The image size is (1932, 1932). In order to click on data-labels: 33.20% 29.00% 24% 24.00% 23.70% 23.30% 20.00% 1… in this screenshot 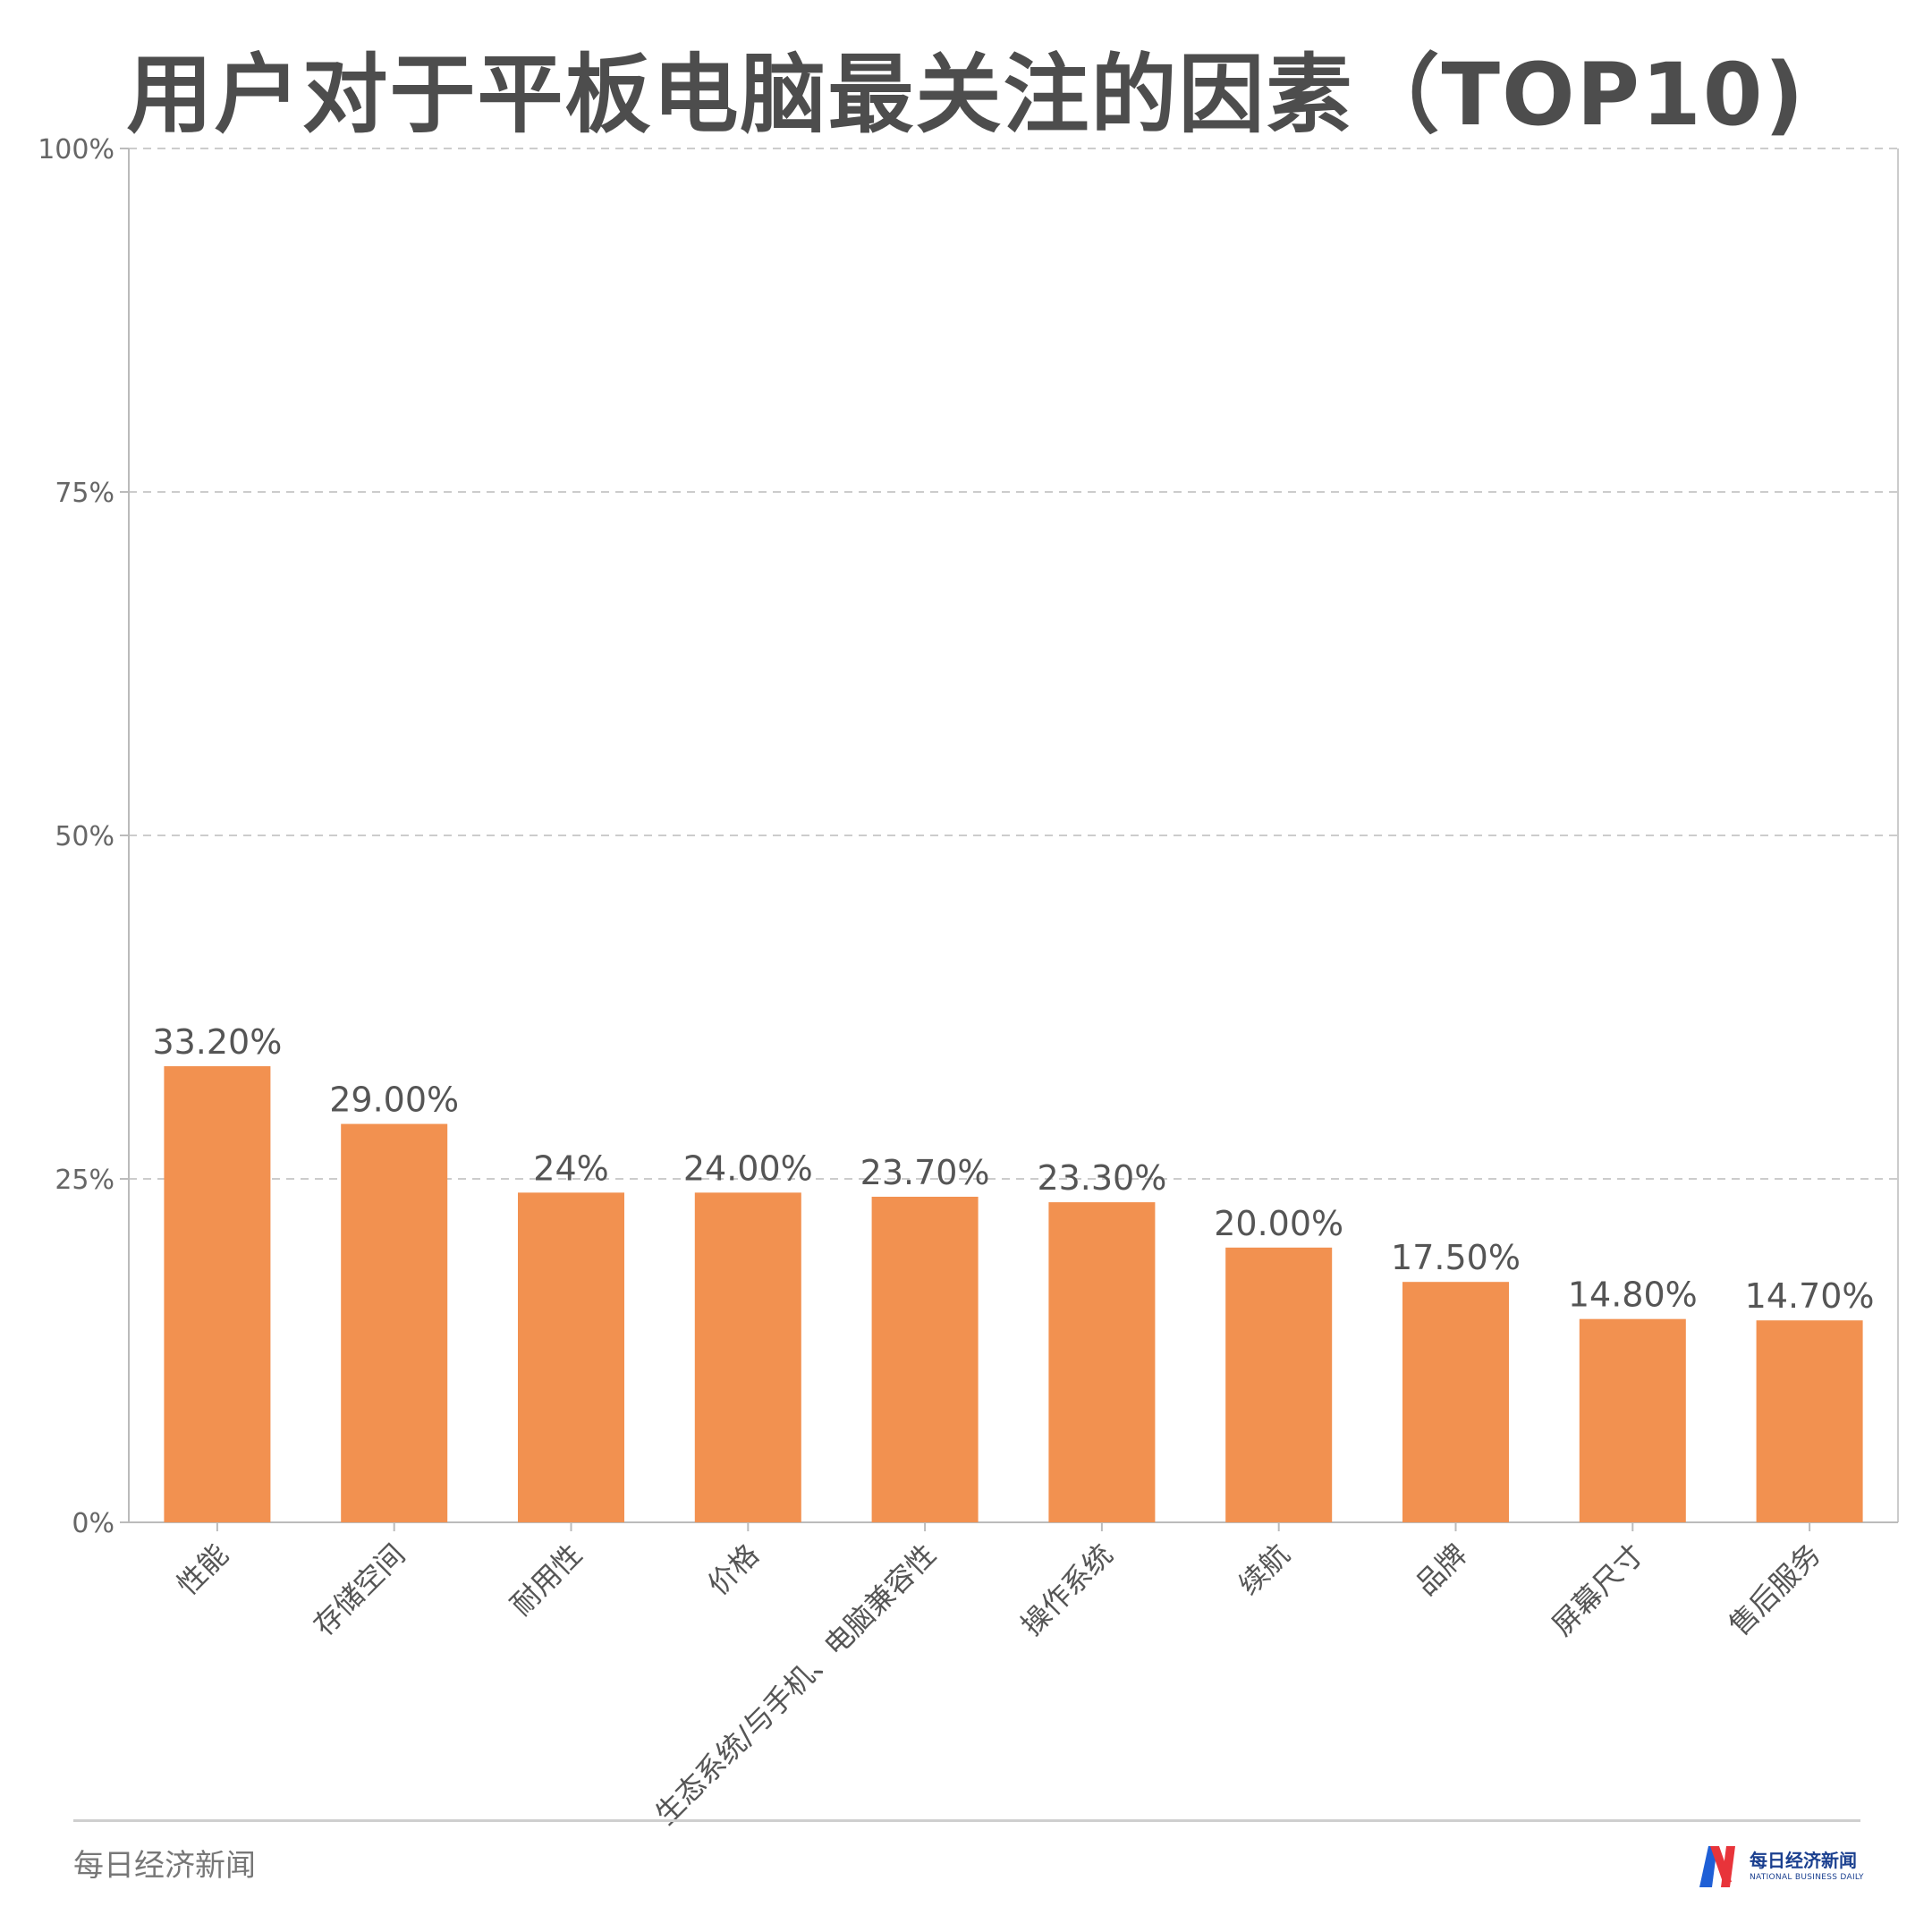, I will do `click(1013, 1169)`.